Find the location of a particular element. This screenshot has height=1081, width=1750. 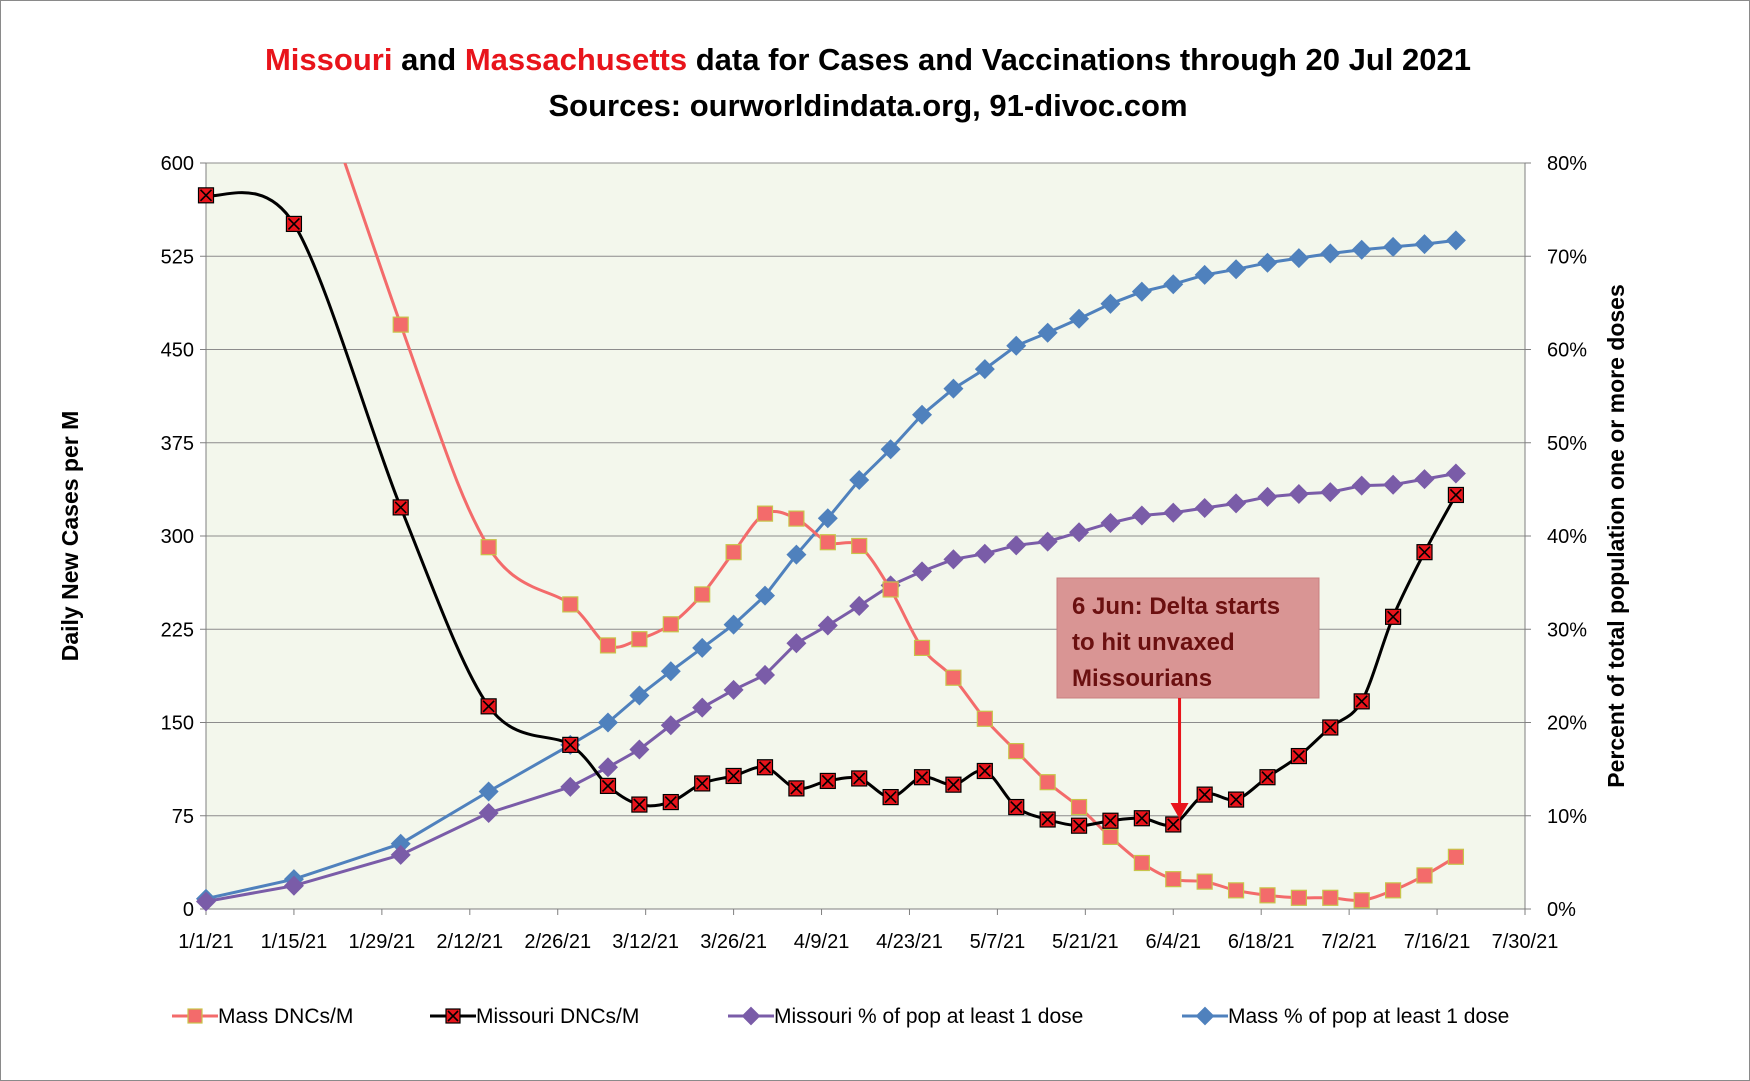

left-tick-label: 225 is located at coordinates (177, 630).